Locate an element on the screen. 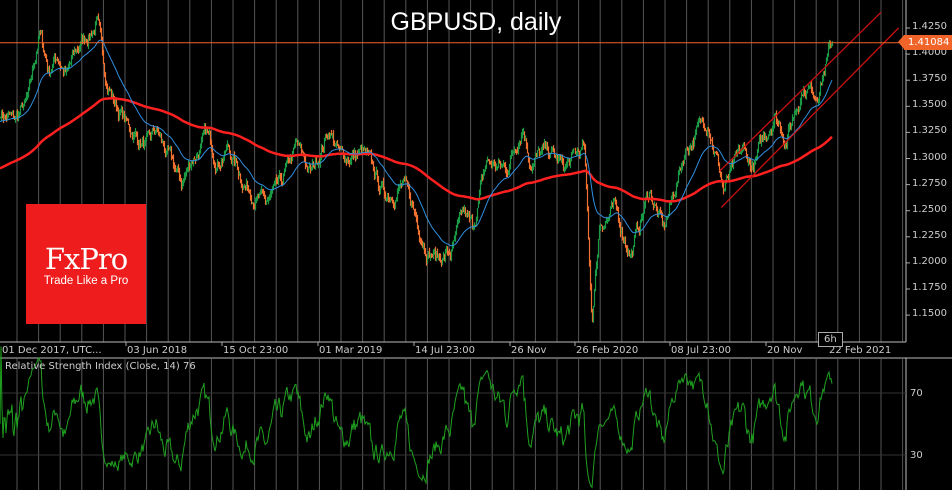 This screenshot has height=490, width=952. time-tick-label: 14 Jul 23:00 is located at coordinates (445, 350).